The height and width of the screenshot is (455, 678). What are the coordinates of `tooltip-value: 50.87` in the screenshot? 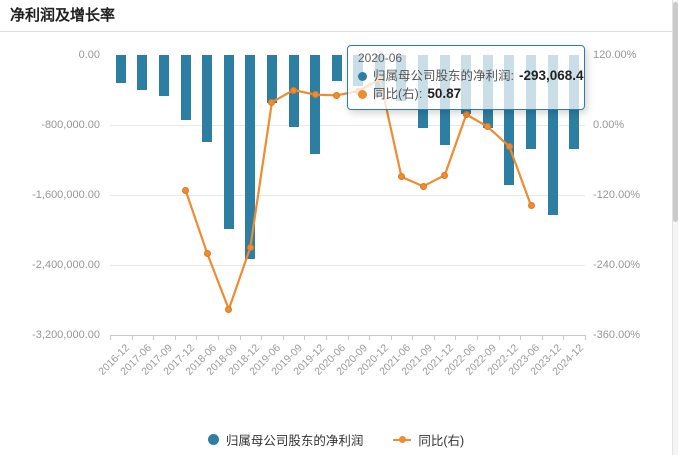 It's located at (444, 93).